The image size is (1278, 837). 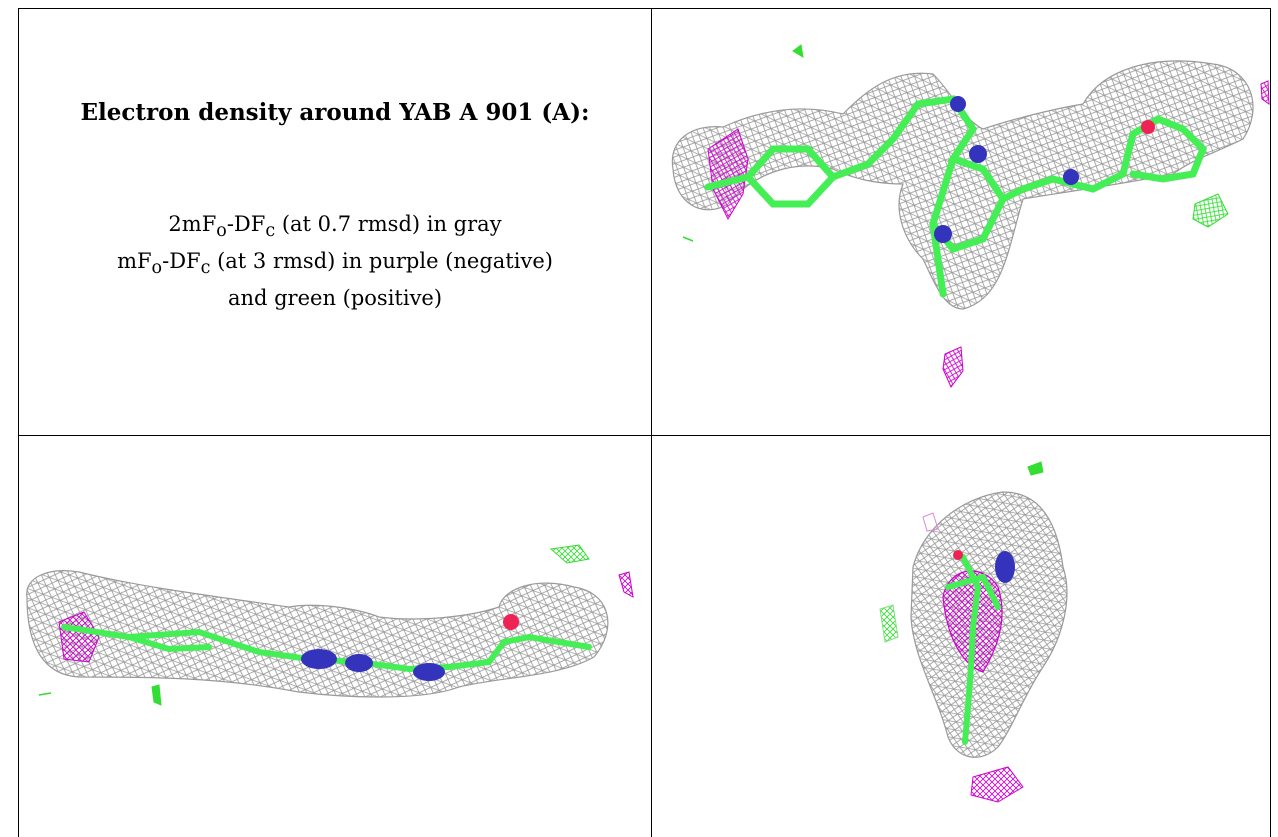 What do you see at coordinates (18, 422) in the screenshot?
I see `table-border-left` at bounding box center [18, 422].